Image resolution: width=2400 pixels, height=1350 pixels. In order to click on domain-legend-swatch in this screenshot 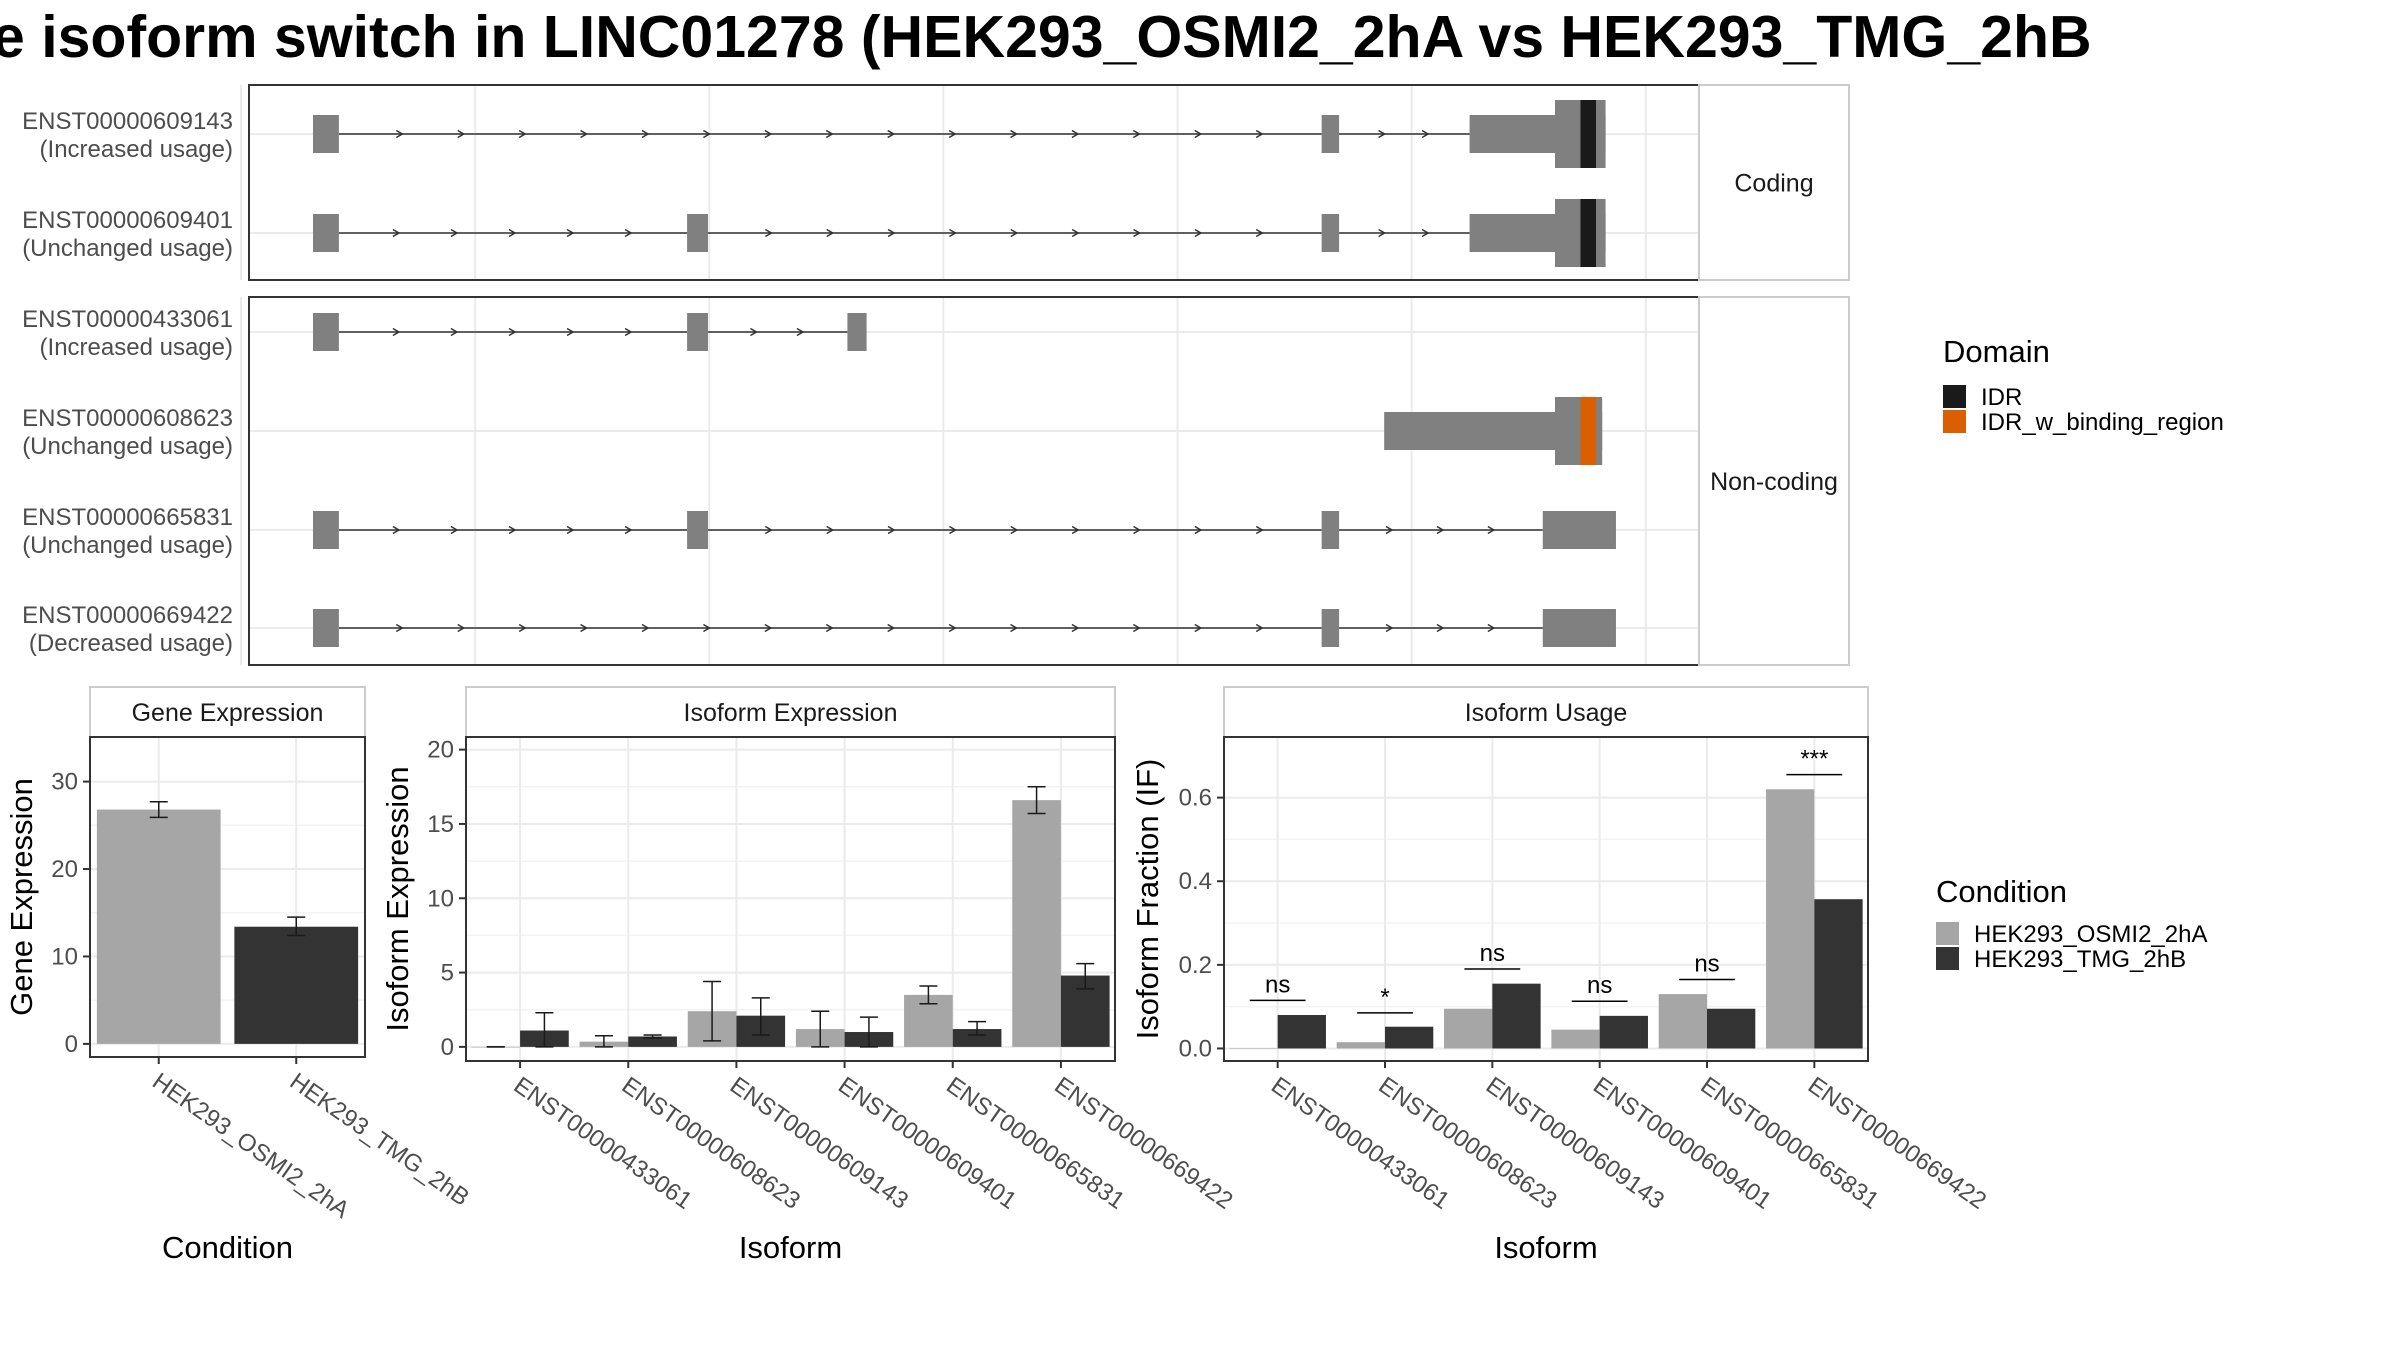, I will do `click(1954, 396)`.